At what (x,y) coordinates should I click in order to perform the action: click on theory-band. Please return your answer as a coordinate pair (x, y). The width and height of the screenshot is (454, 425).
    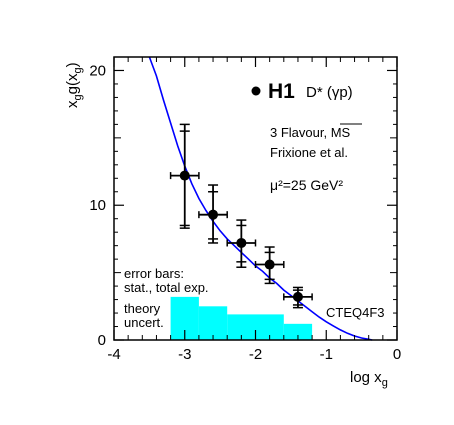
    Looking at the image, I should click on (241, 318).